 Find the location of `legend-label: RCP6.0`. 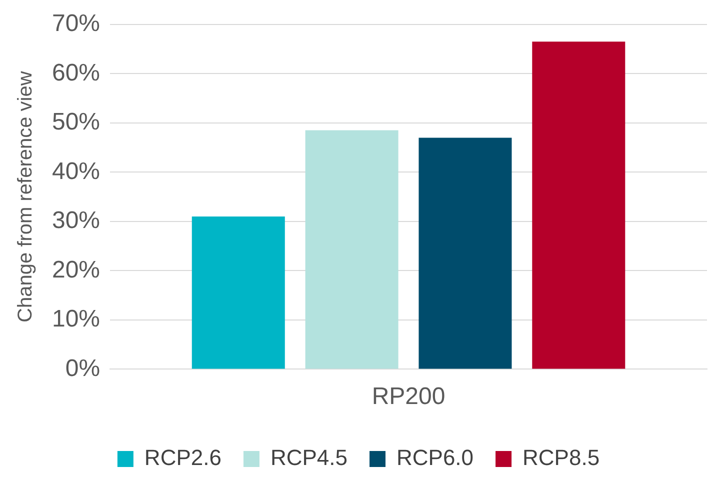

legend-label: RCP6.0 is located at coordinates (435, 457).